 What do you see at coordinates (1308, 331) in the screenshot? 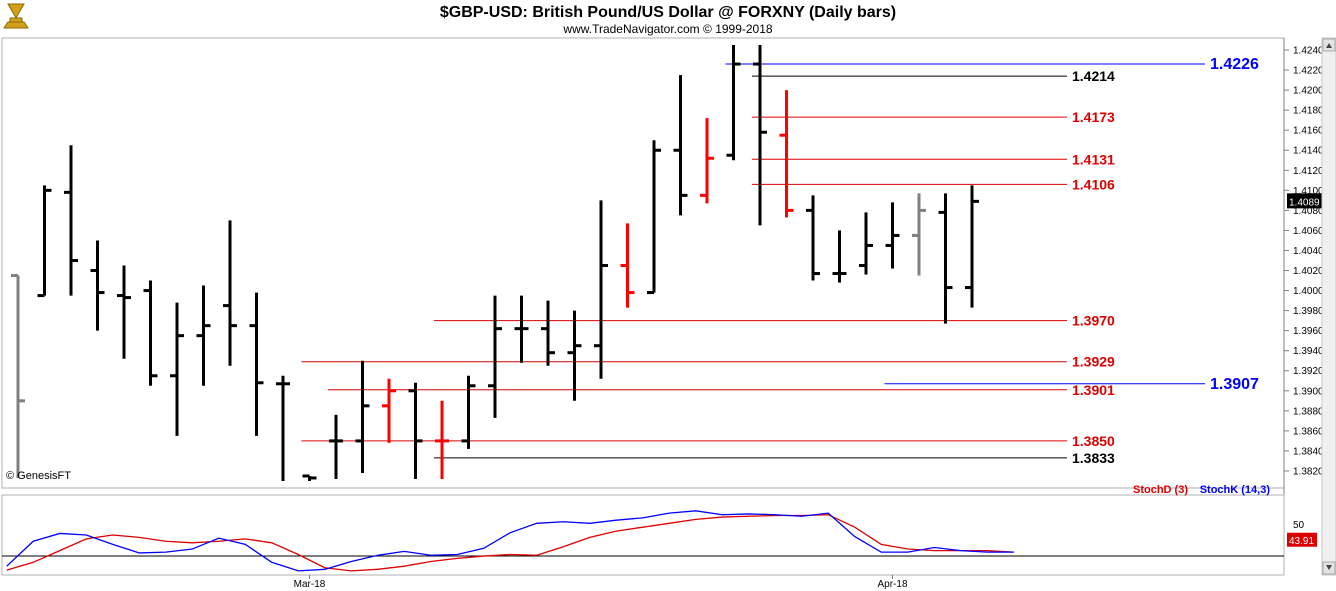
I see `price-tick-label: 1.3960` at bounding box center [1308, 331].